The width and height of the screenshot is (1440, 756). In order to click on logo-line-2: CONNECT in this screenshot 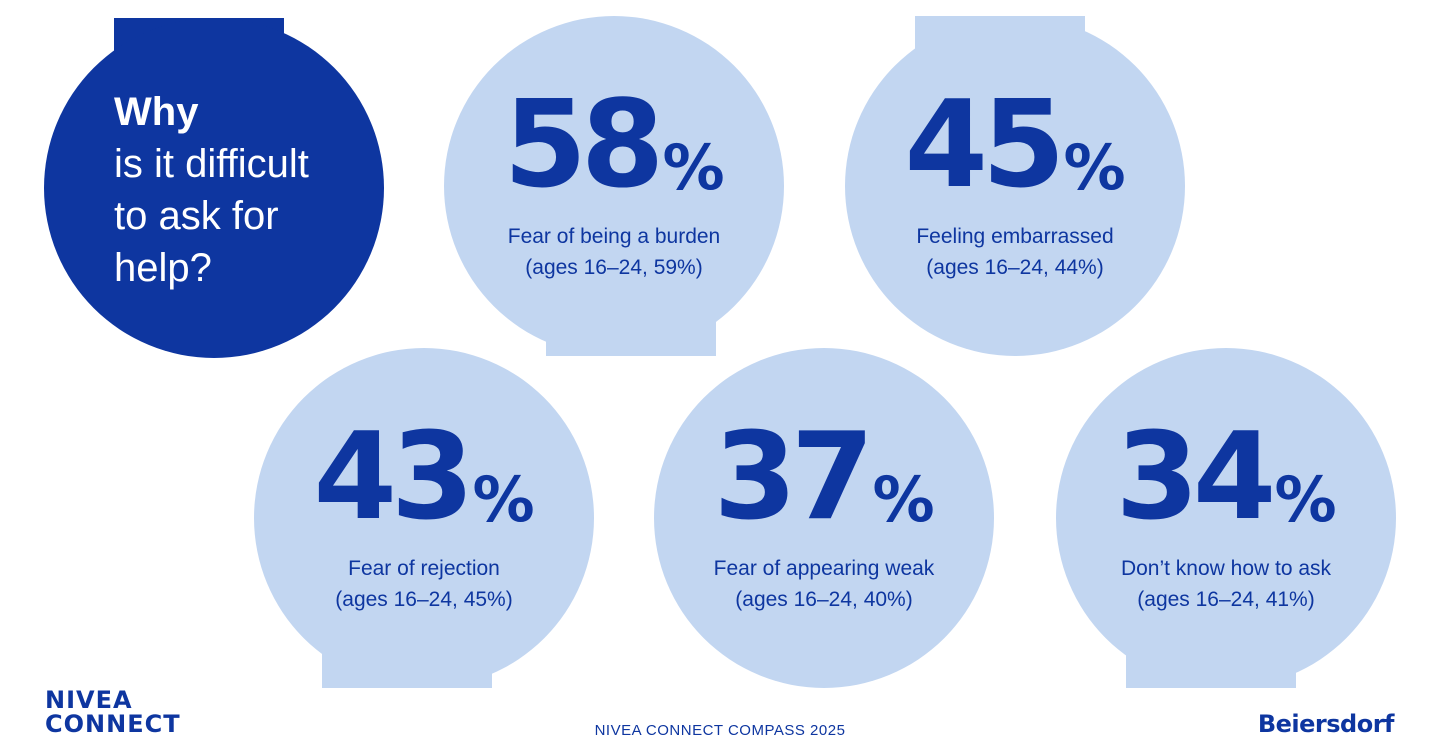, I will do `click(113, 724)`.